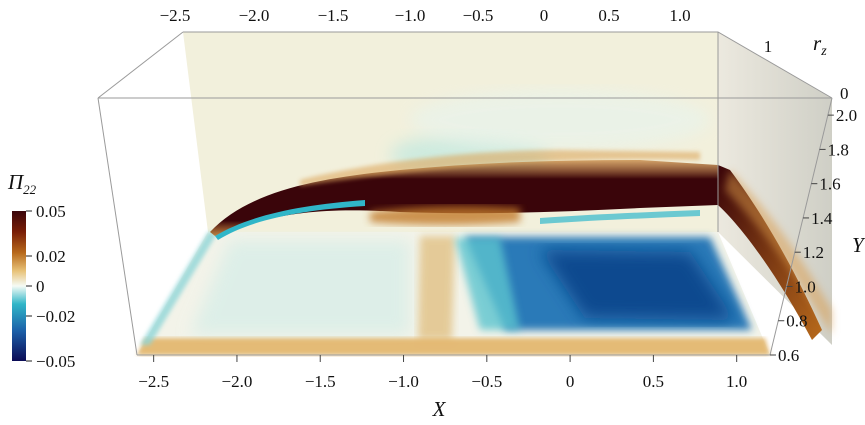 Image resolution: width=865 pixels, height=425 pixels. I want to click on y-tick-label: 1.4, so click(822, 218).